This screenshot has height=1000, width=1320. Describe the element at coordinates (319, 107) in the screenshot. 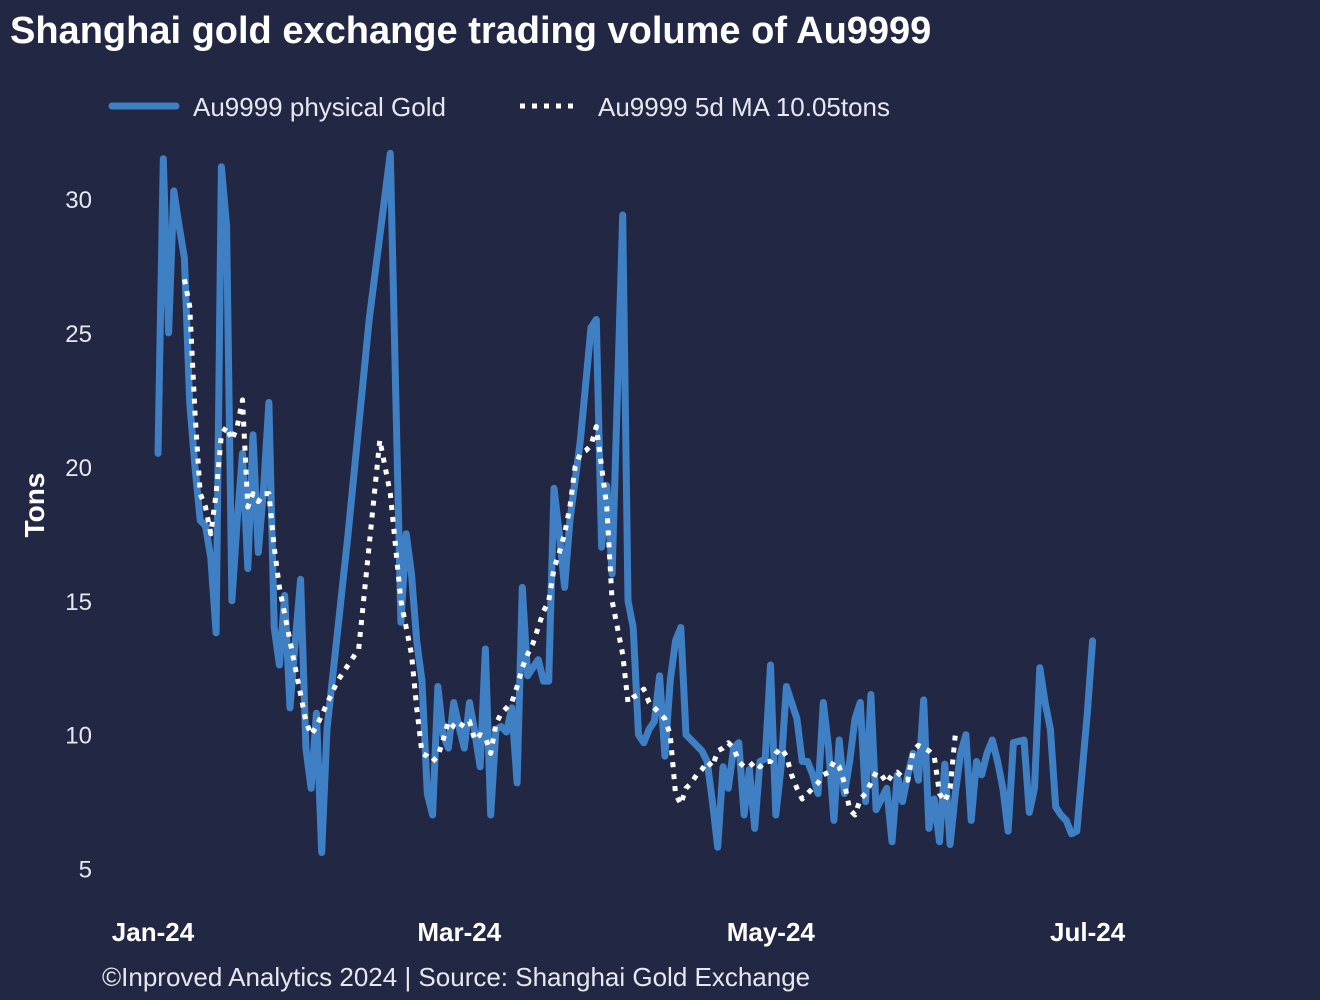

I see `legend-label-physical-gold: Au9999 physical Gold` at that location.